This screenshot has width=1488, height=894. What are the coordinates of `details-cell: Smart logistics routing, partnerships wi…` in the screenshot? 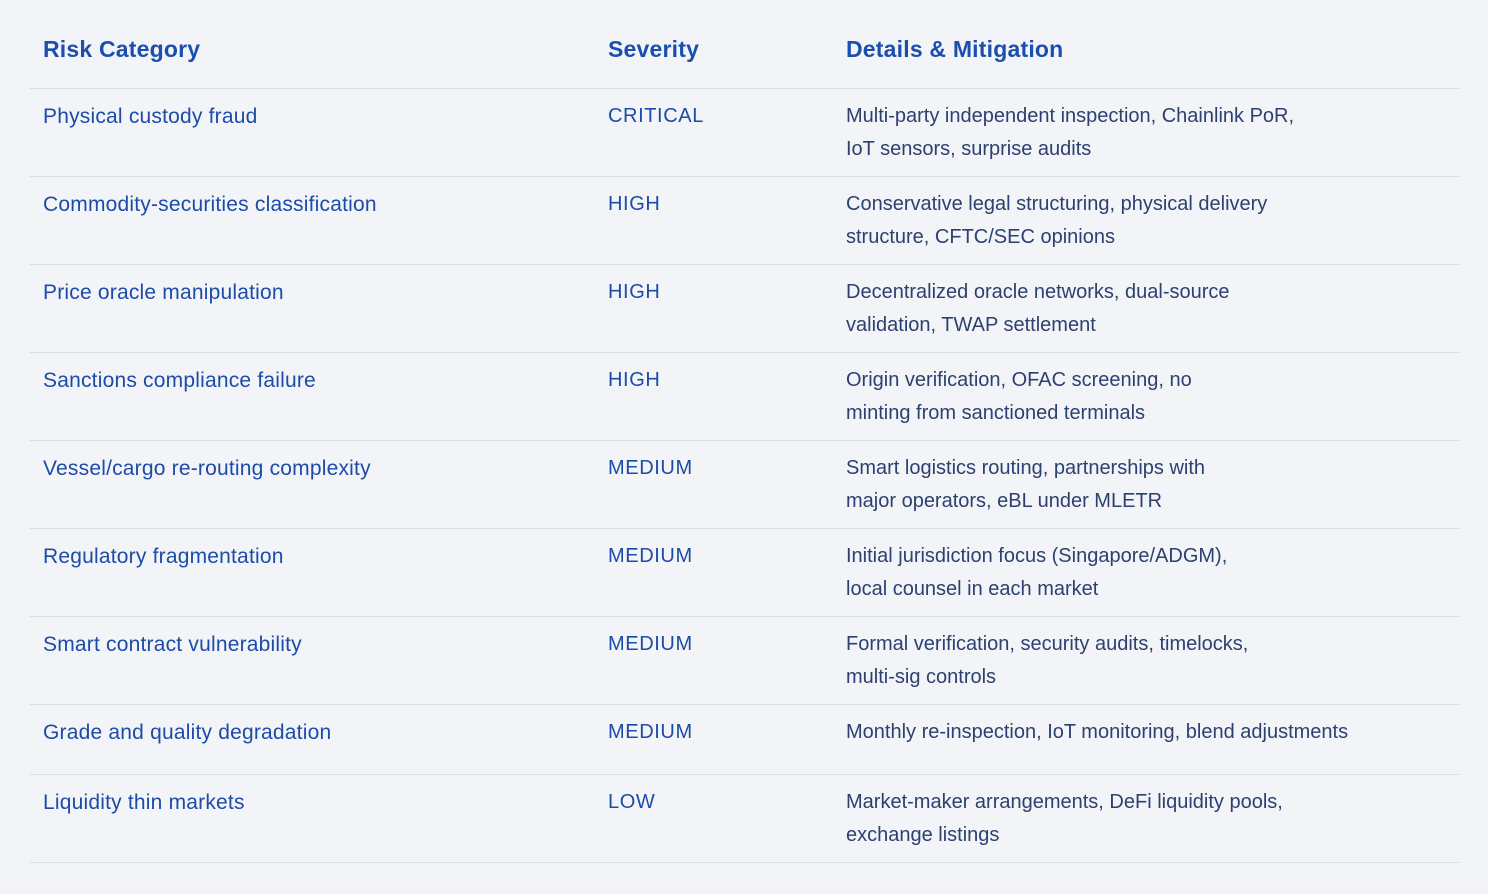 It's located at (1026, 484).